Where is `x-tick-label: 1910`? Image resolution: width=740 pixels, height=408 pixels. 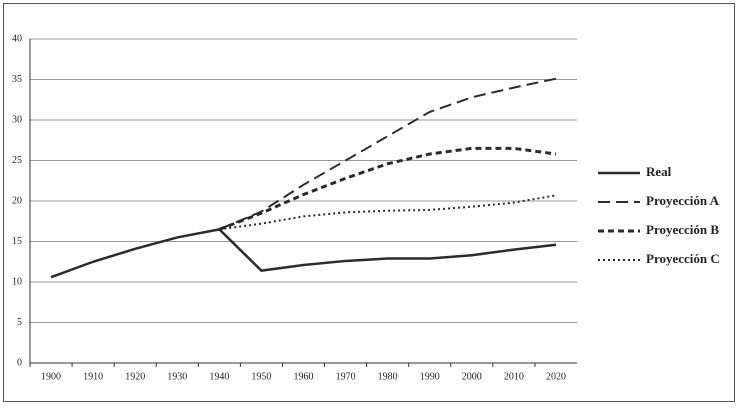
x-tick-label: 1910 is located at coordinates (93, 376).